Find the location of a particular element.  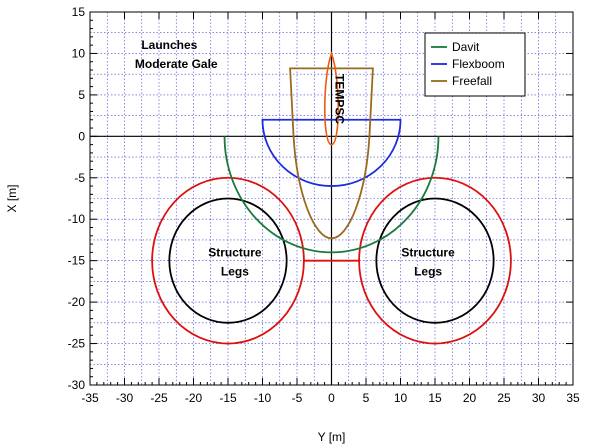

y-tick-label: 10 is located at coordinates (79, 53).